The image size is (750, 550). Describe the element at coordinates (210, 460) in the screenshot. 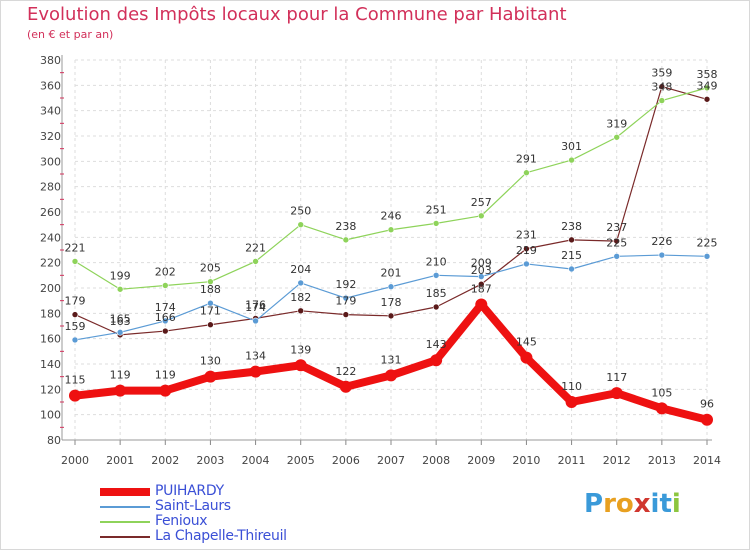

I see `x-tick-label: 2003` at that location.